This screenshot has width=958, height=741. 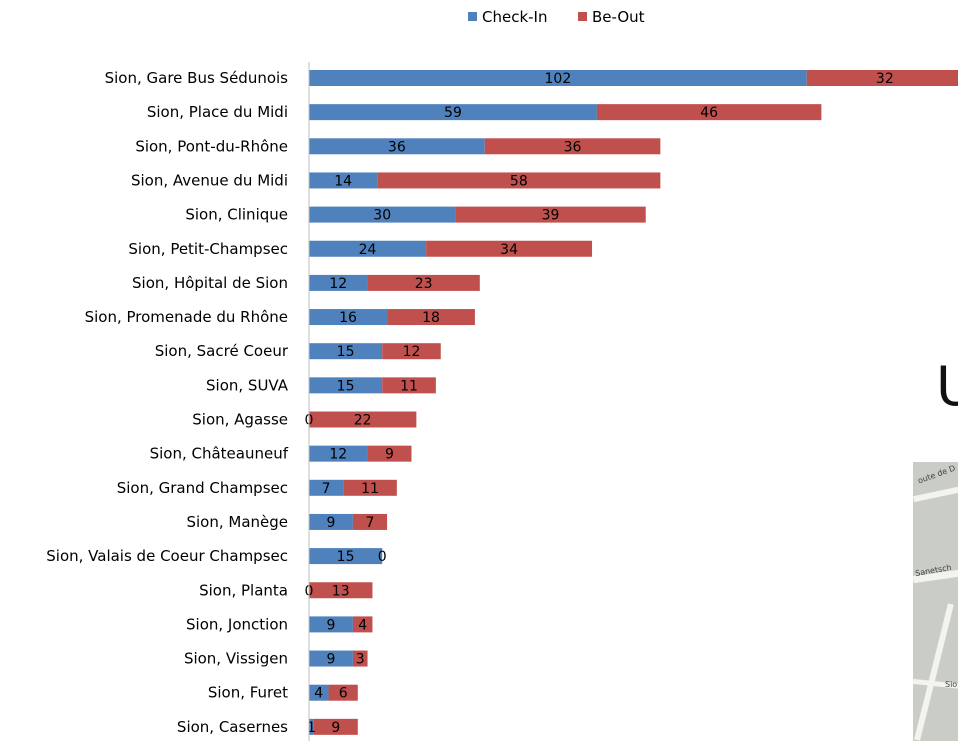 I want to click on legend-entry: Check-In, so click(x=515, y=17).